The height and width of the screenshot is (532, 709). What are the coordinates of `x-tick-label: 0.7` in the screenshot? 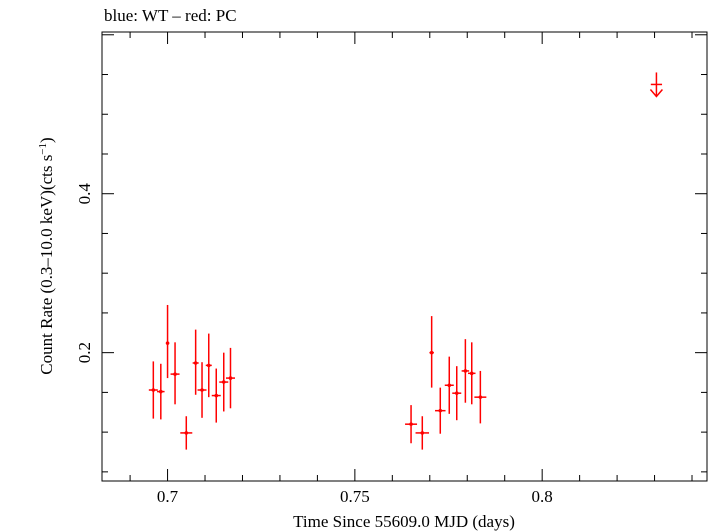 It's located at (168, 496).